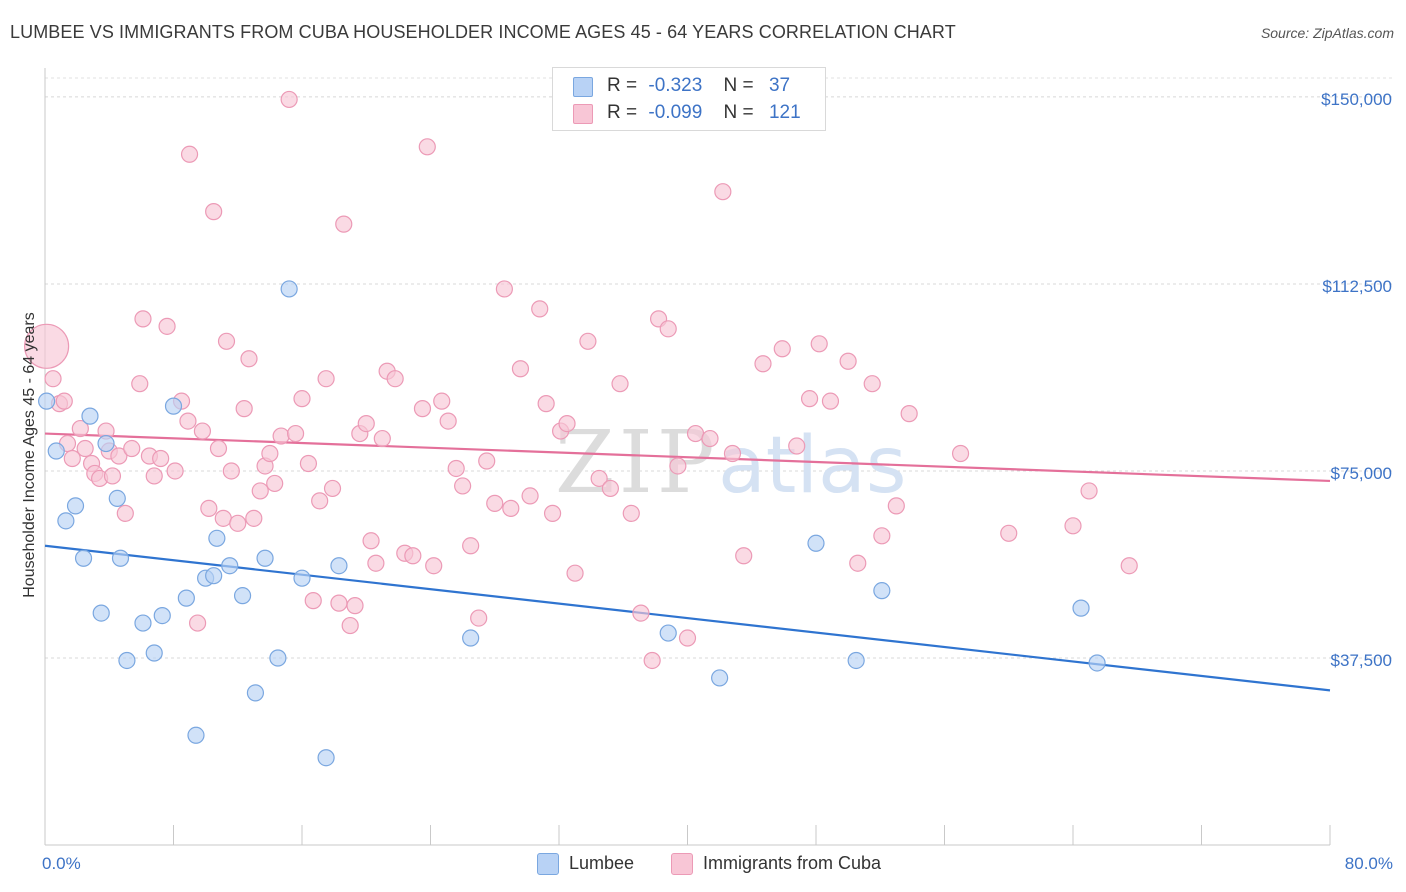  Describe the element at coordinates (812, 466) in the screenshot. I see `watermark-atlas: atlas` at that location.